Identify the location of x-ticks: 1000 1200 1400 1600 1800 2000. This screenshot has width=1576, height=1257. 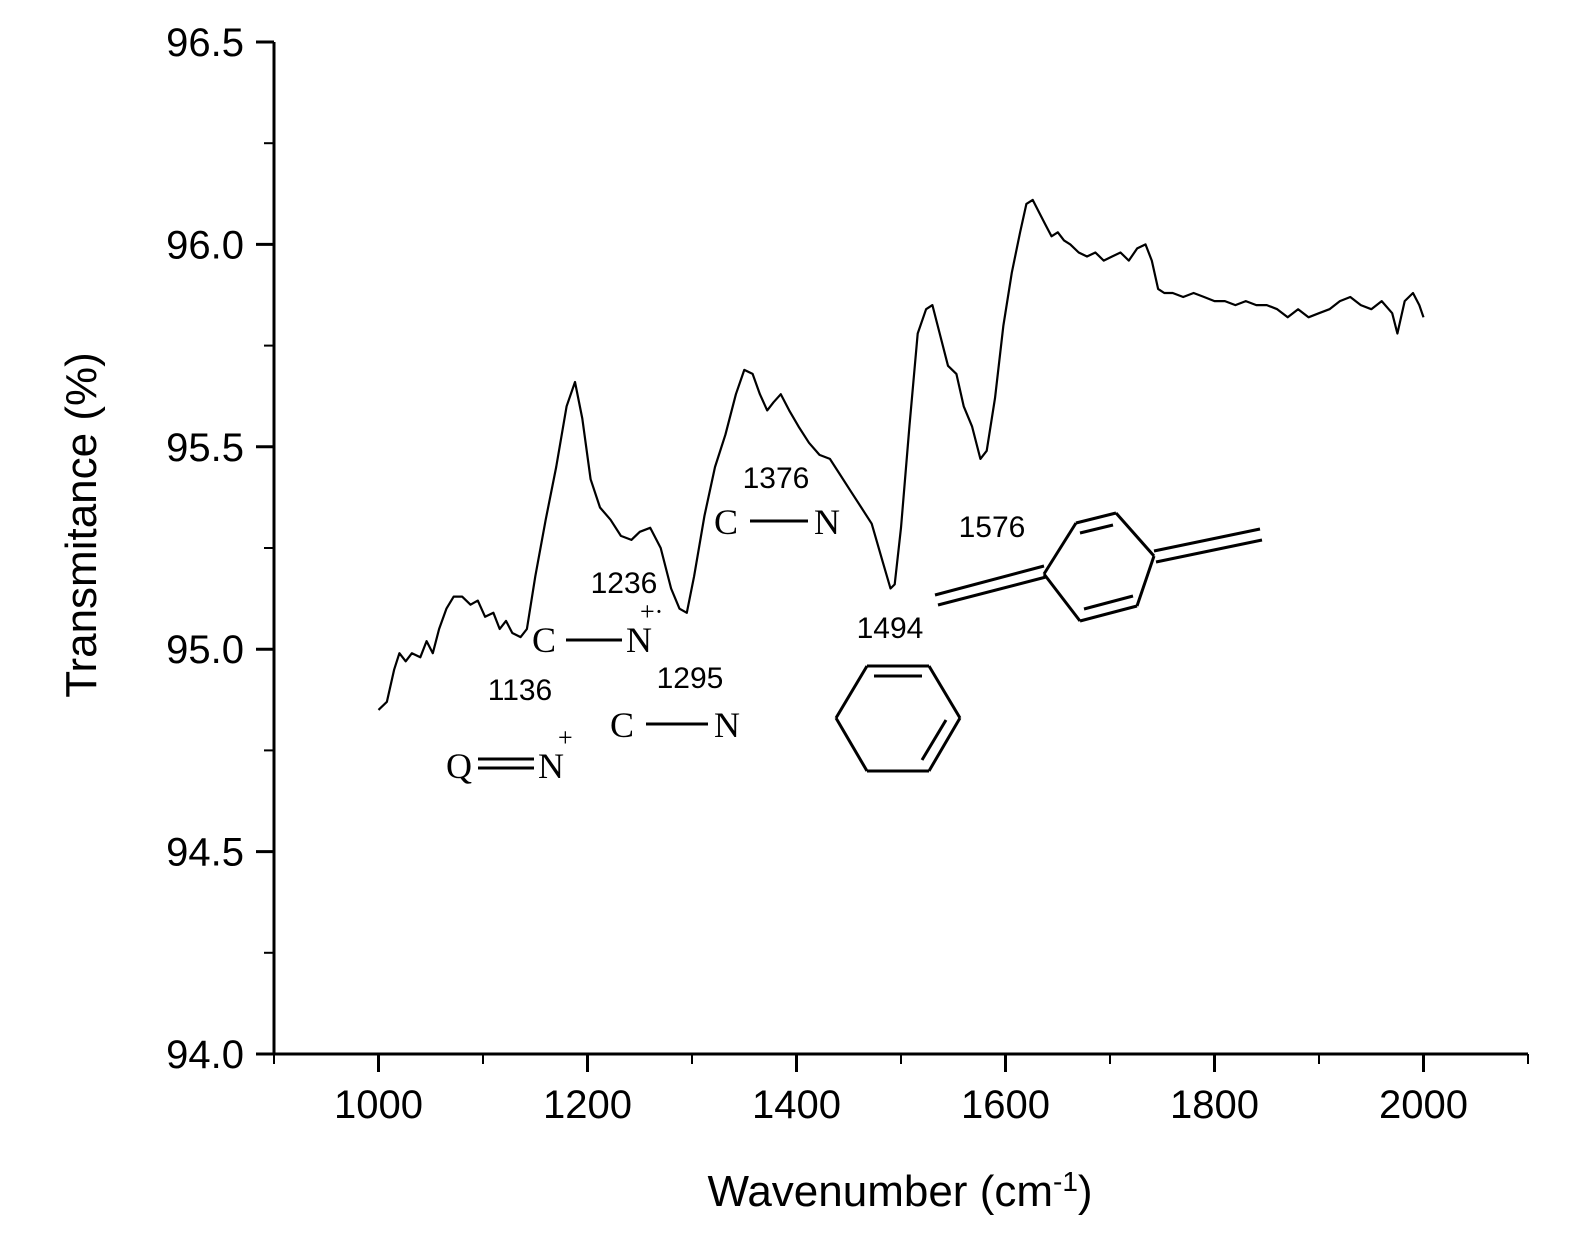
(901, 1090).